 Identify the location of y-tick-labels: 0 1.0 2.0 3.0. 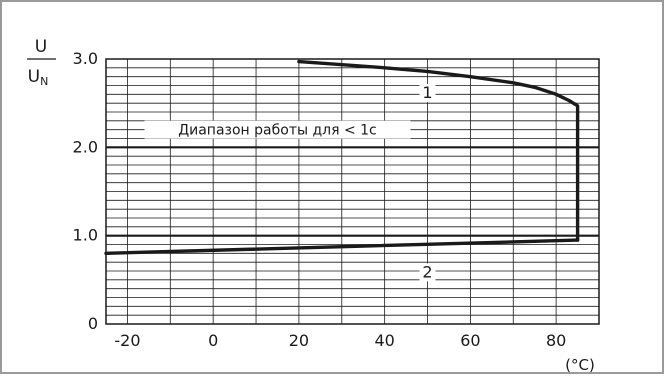
(85, 191).